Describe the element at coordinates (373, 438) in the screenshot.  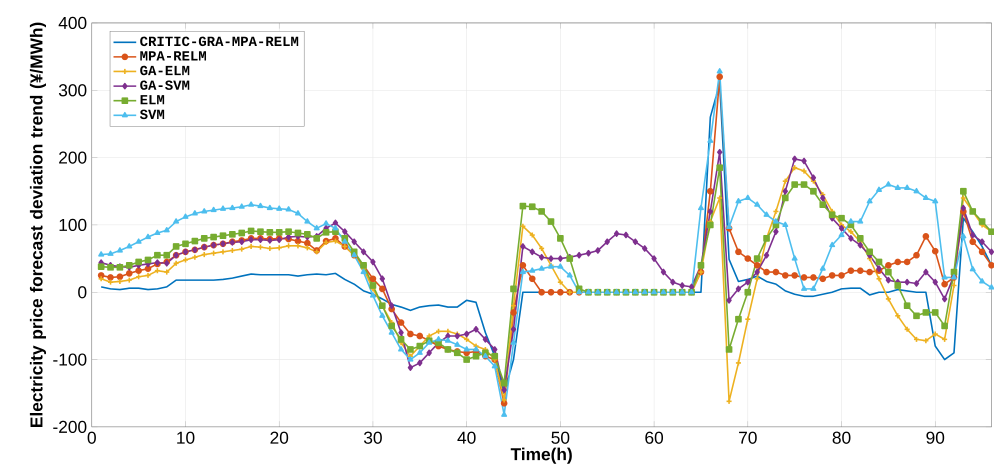
I see `x-tick-label: 30` at that location.